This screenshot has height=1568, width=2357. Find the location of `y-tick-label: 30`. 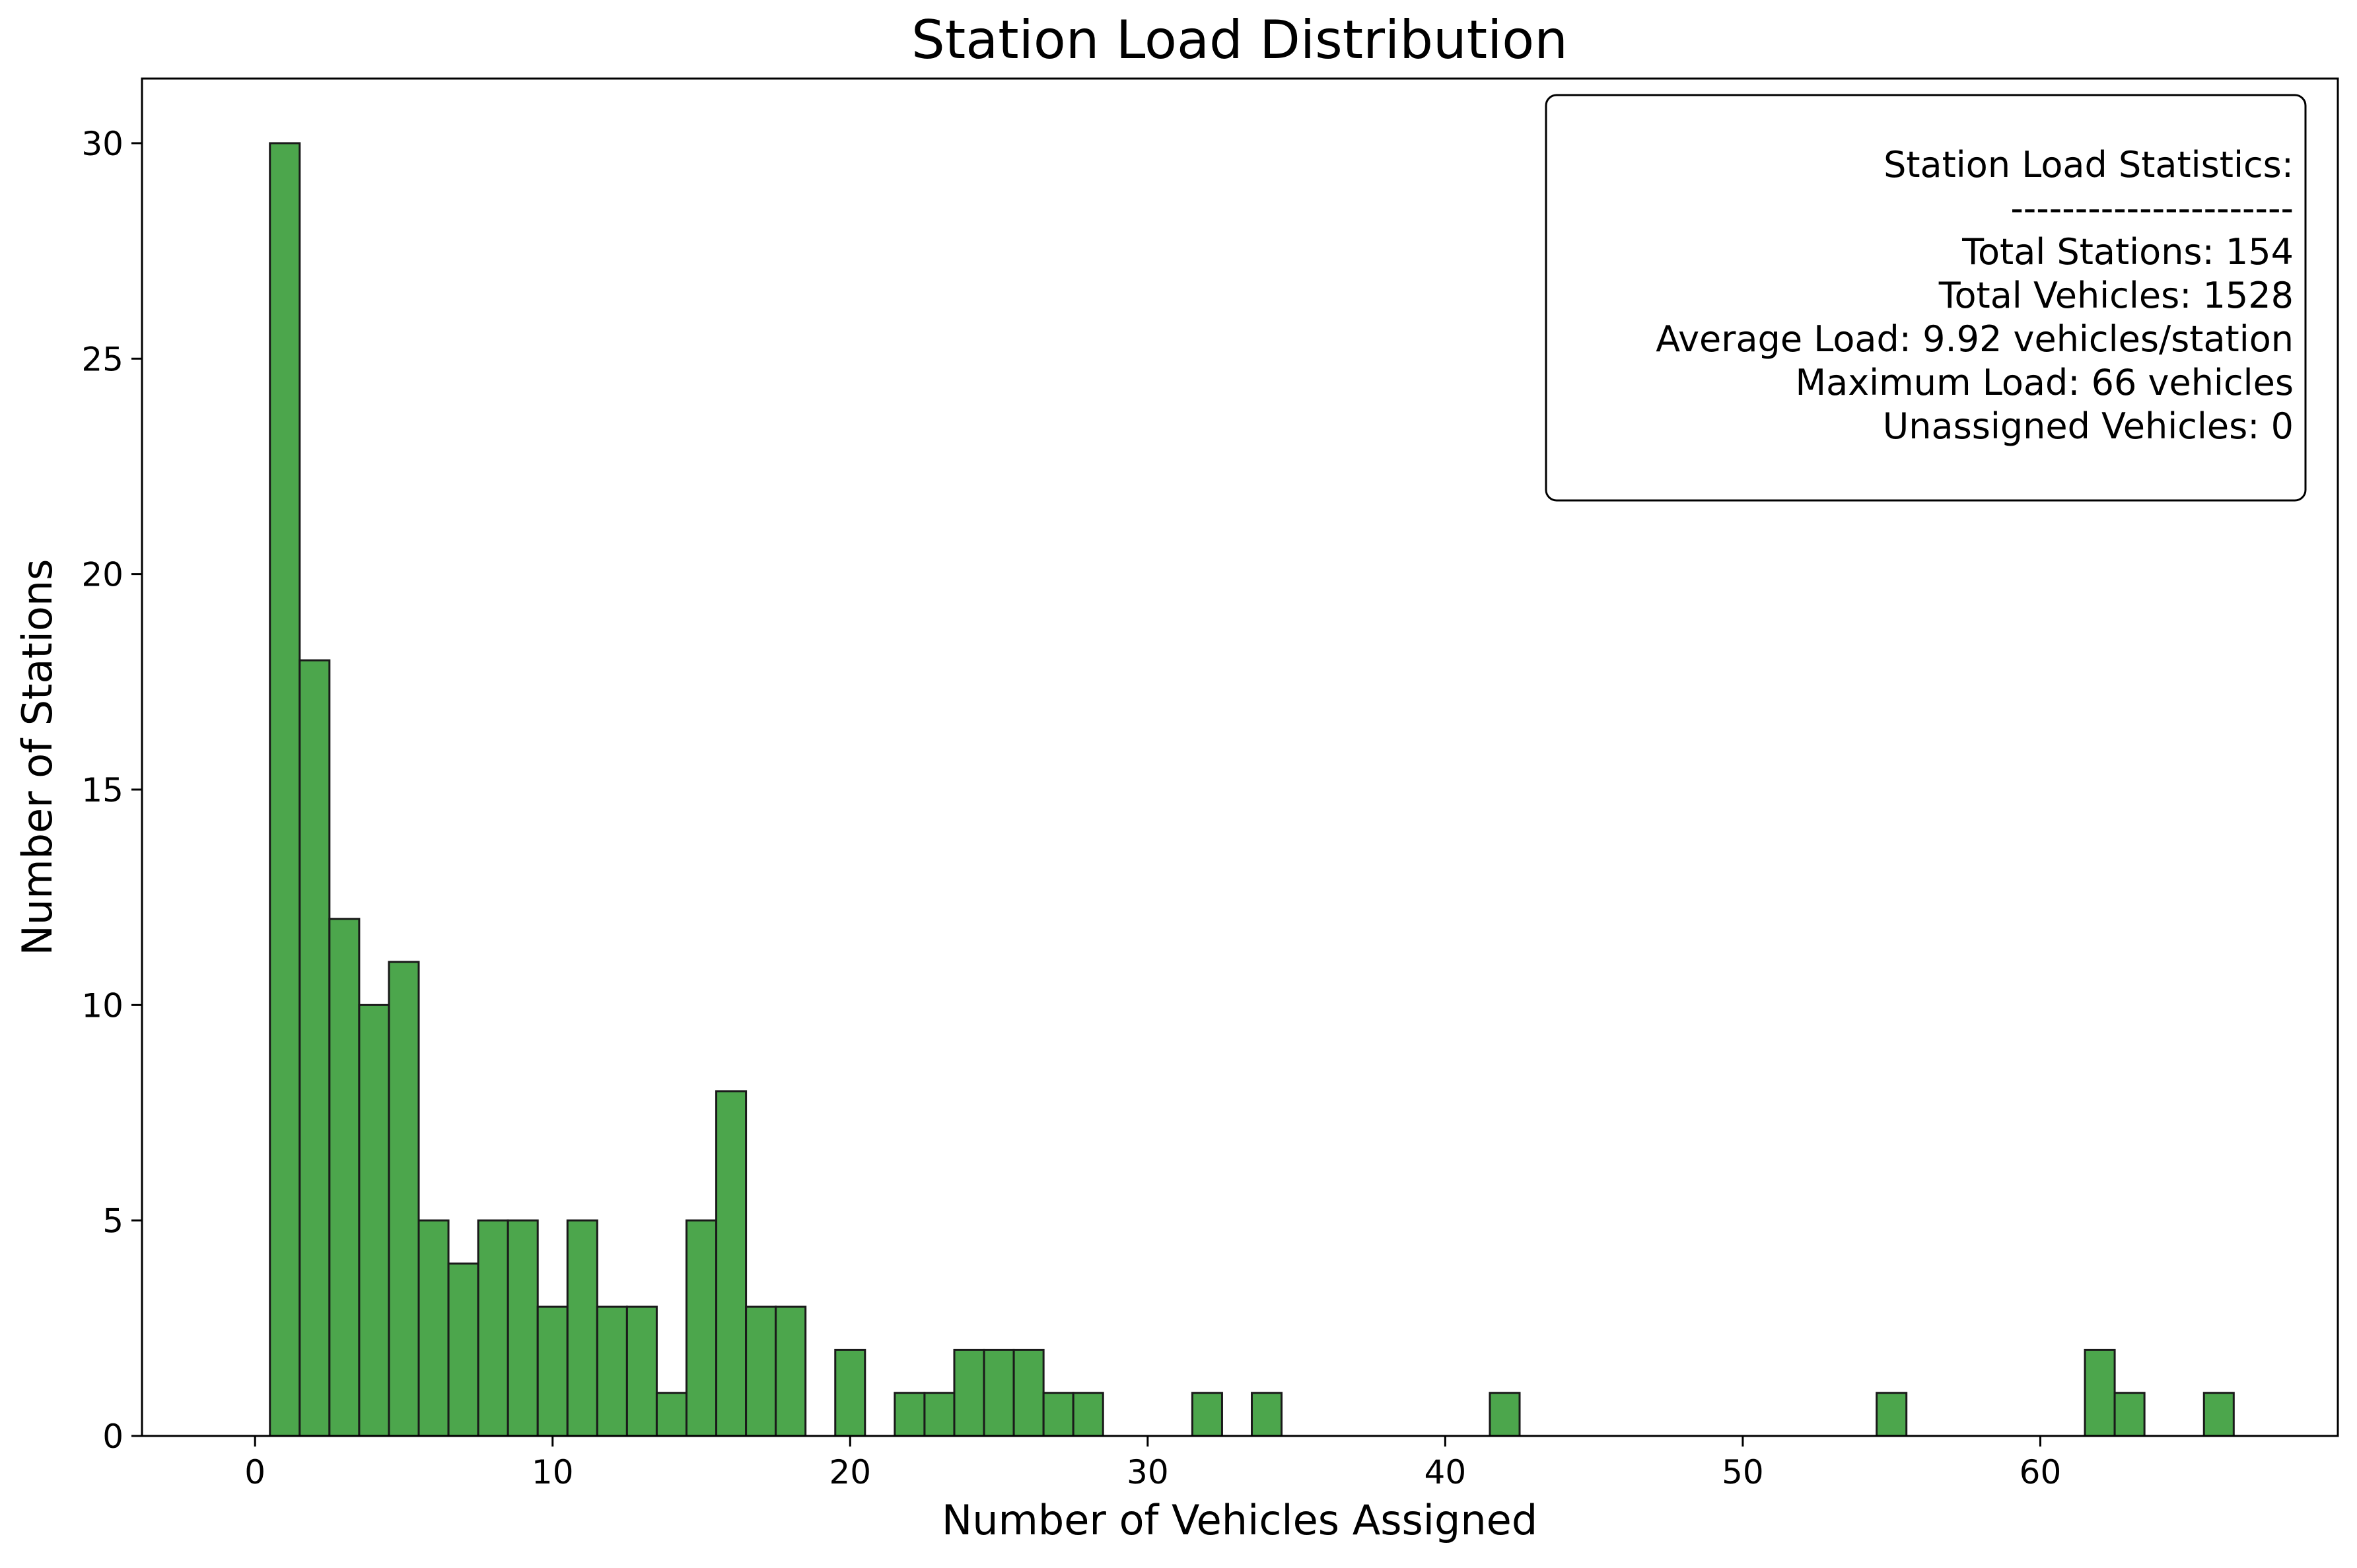

y-tick-label: 30 is located at coordinates (102, 144).